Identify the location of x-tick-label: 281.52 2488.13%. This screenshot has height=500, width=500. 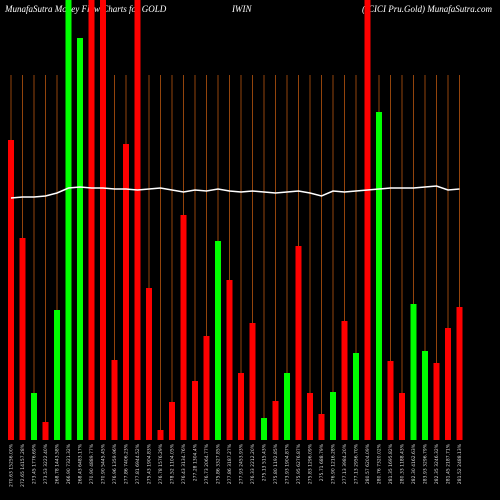
(460, 463).